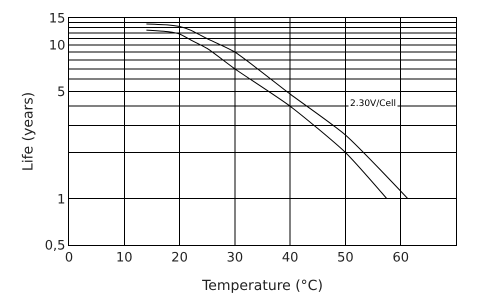  What do you see at coordinates (235, 258) in the screenshot?
I see `x-tick-label: 30` at bounding box center [235, 258].